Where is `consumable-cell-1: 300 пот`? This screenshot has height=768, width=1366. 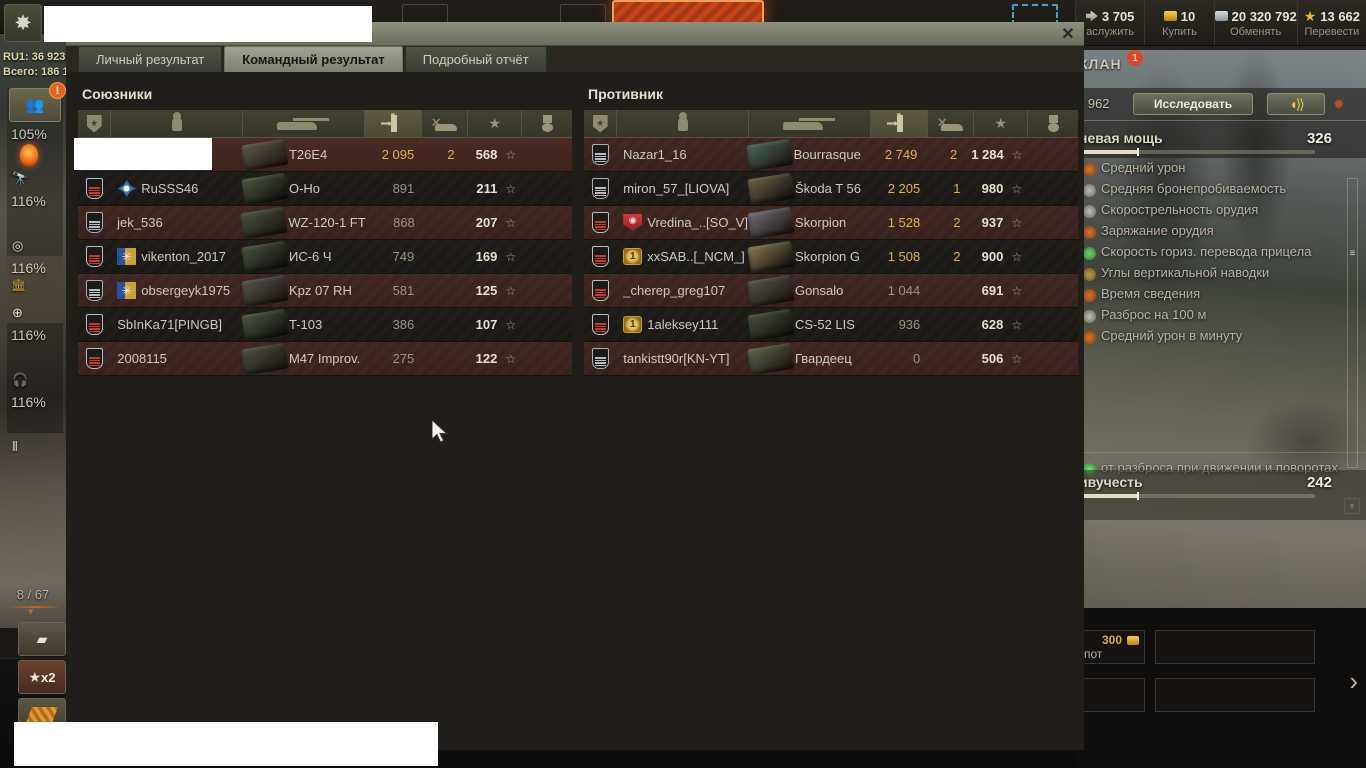 consumable-cell-1: 300 пот is located at coordinates (1112, 647).